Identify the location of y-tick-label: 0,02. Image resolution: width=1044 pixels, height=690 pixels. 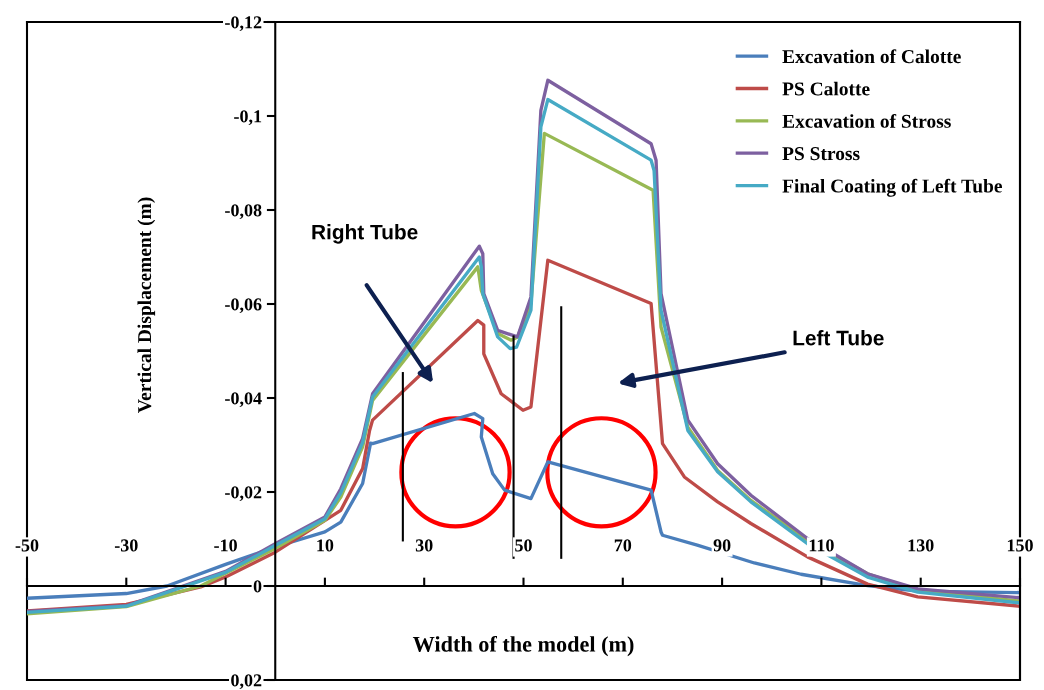
(246, 682).